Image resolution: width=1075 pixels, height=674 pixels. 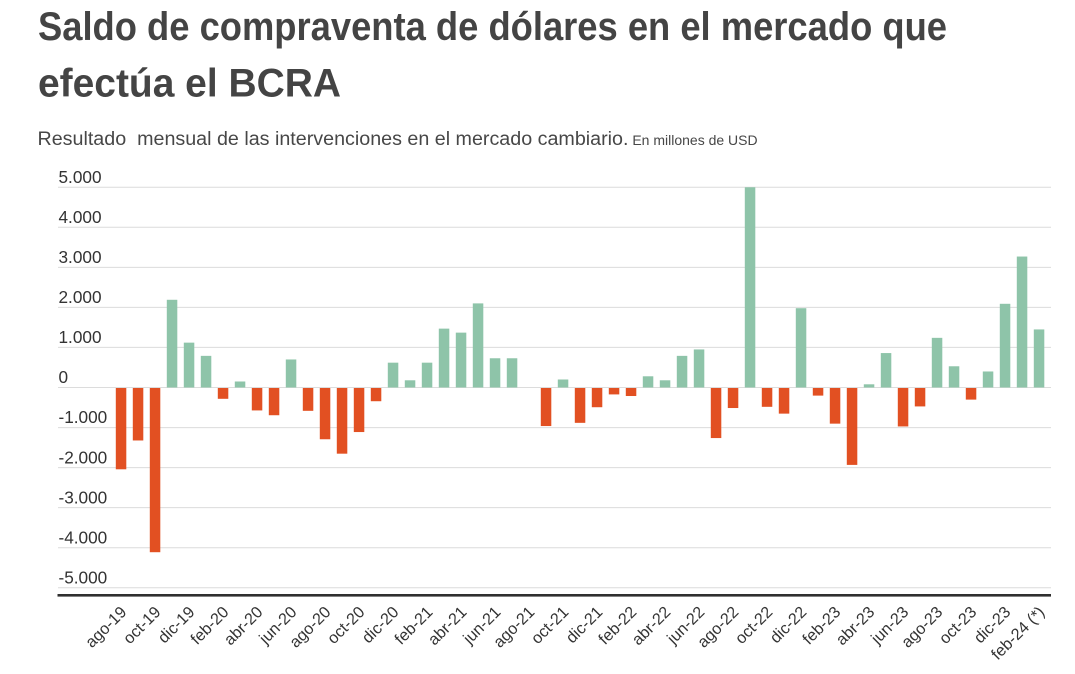 I want to click on svg-text: 4.000, so click(x=80, y=217).